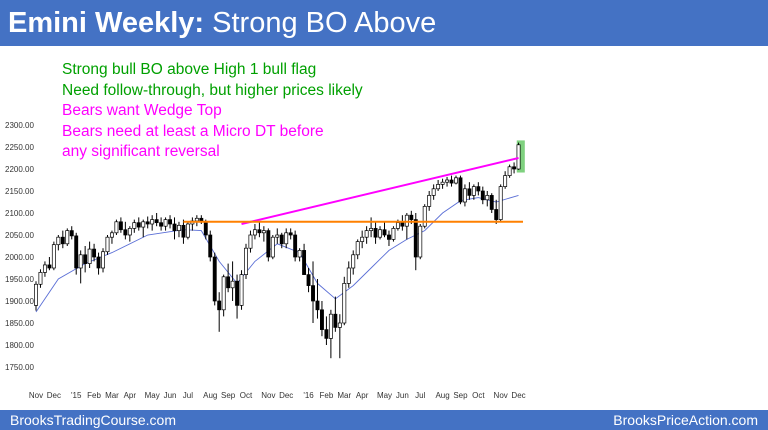  I want to click on y-tick-label: 2200.00, so click(19, 169).